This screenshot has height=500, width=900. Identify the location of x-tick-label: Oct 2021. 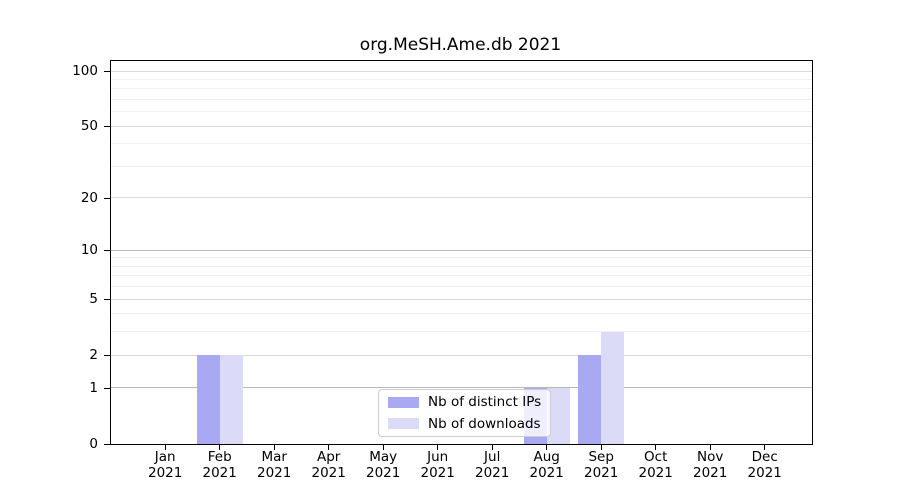
(655, 465).